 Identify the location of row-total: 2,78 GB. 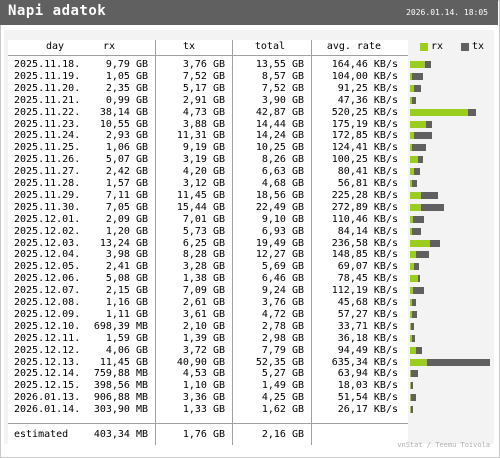
(282, 326).